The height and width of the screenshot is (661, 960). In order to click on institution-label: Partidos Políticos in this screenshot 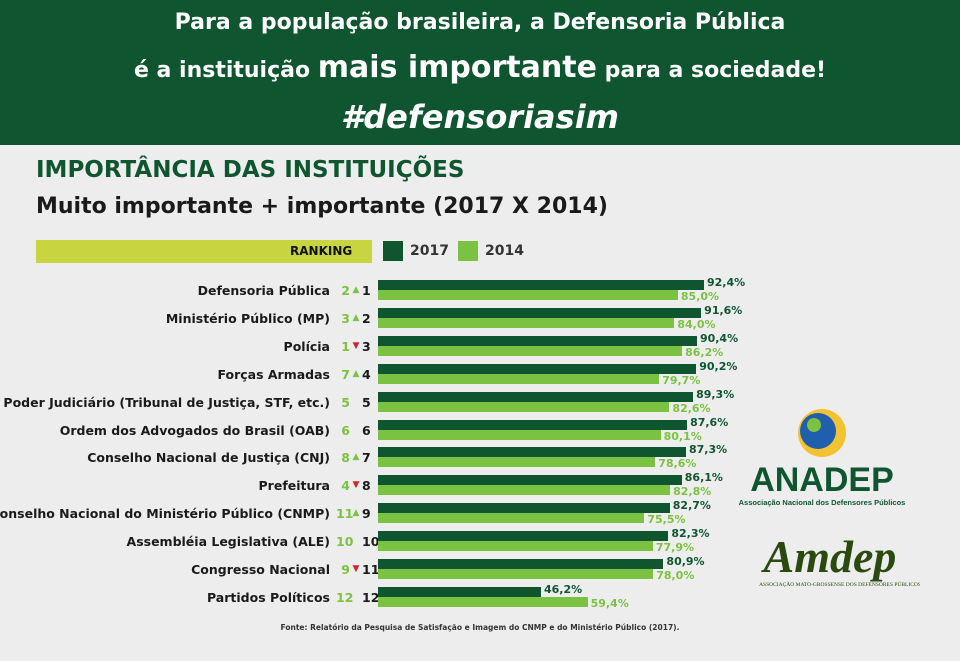, I will do `click(268, 597)`.